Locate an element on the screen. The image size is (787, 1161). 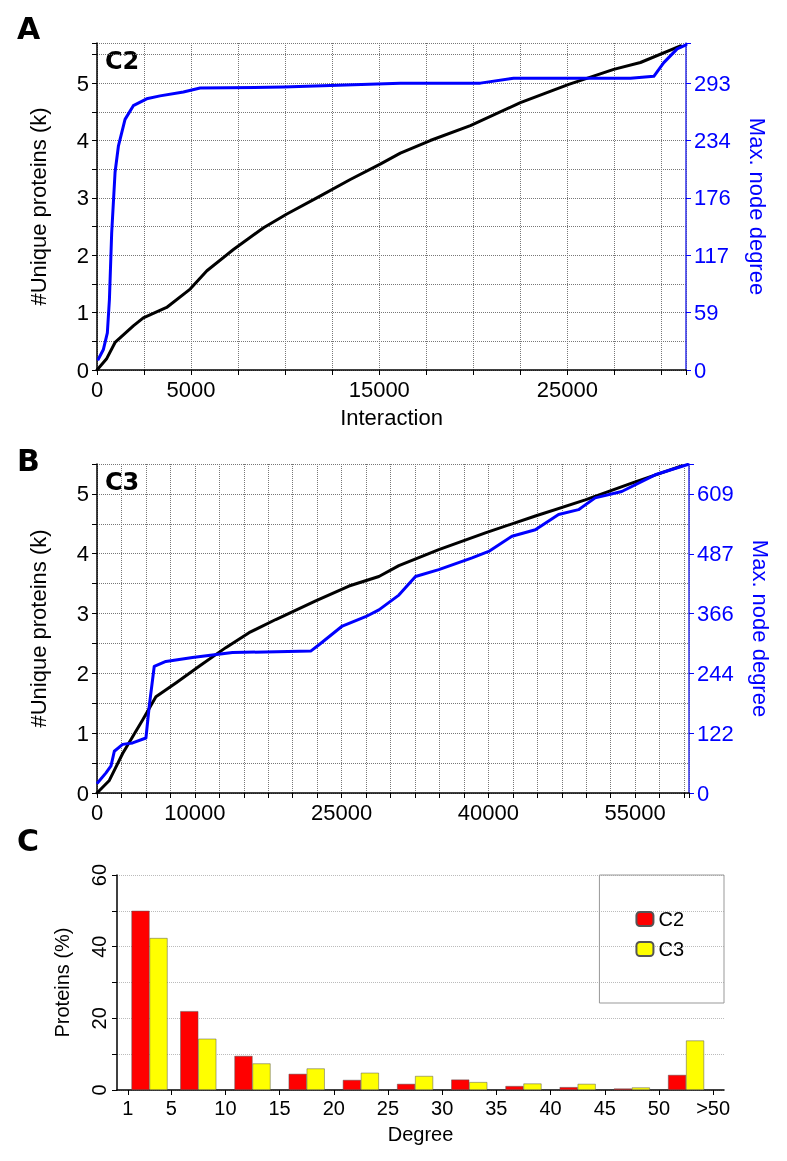
x-tick-label: 25 is located at coordinates (388, 1108).